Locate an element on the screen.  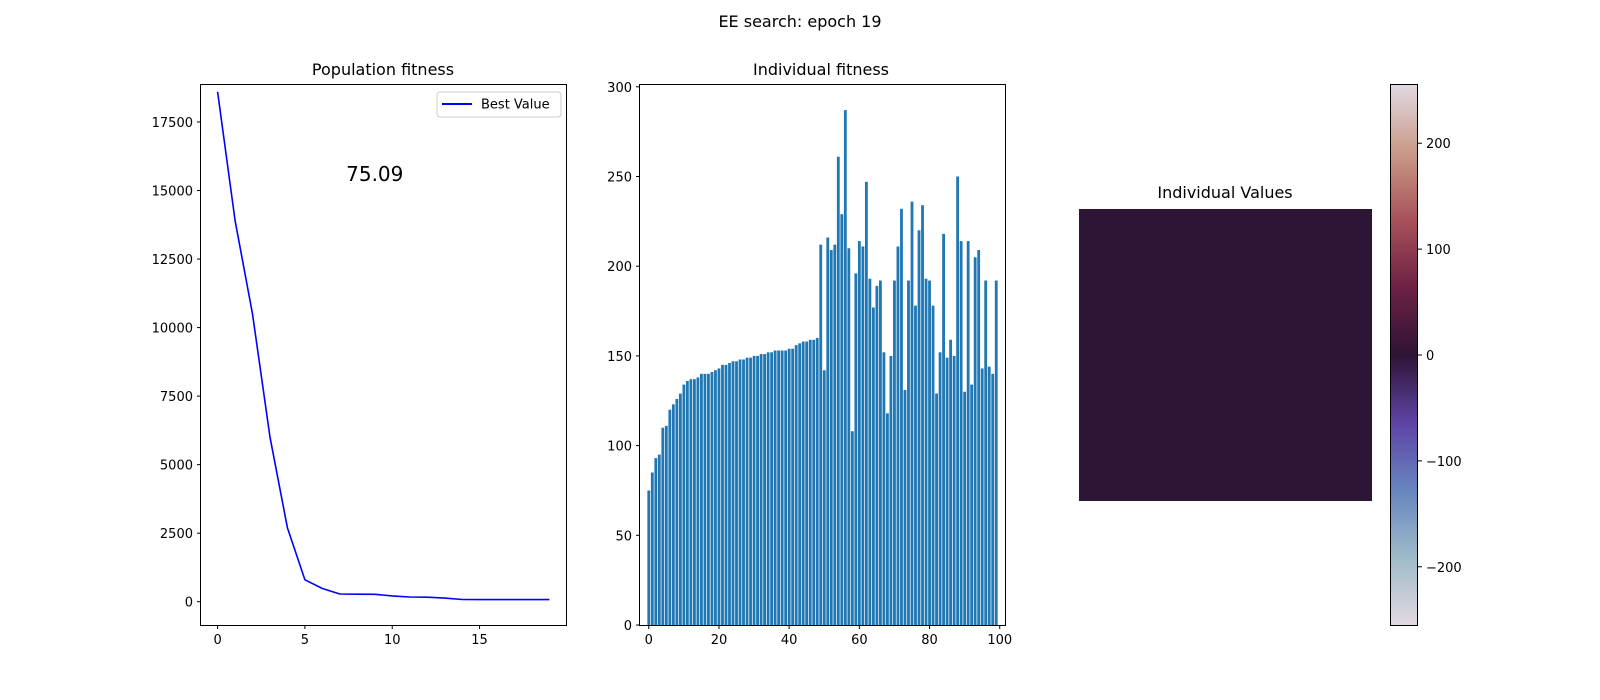
x-tick-label: 0 is located at coordinates (649, 640).